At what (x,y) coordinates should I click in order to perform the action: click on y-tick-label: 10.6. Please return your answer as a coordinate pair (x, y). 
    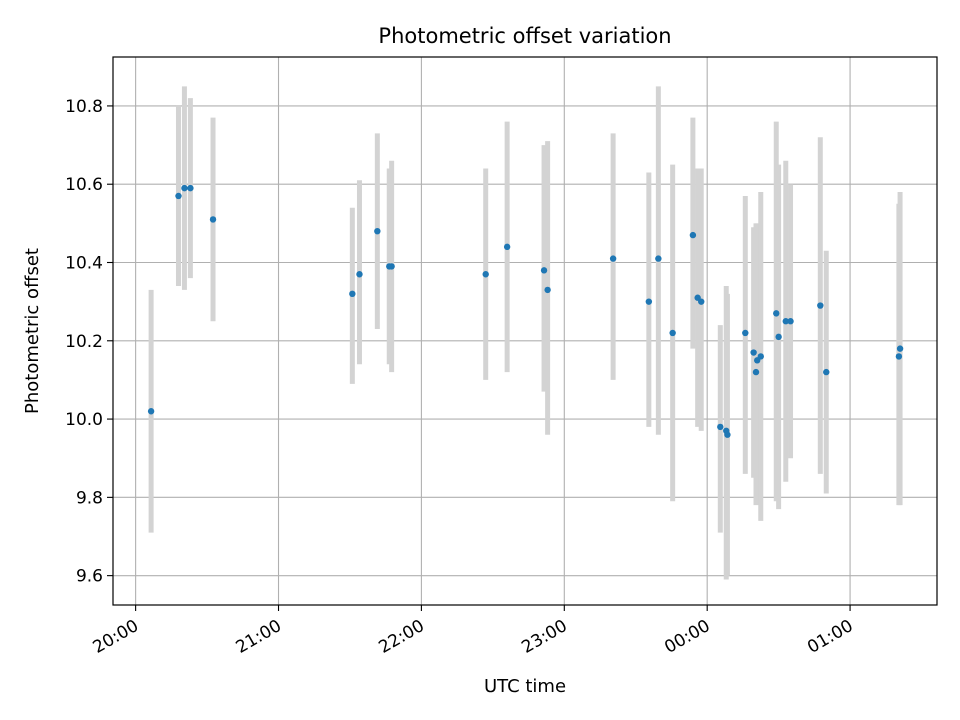
    Looking at the image, I should click on (84, 185).